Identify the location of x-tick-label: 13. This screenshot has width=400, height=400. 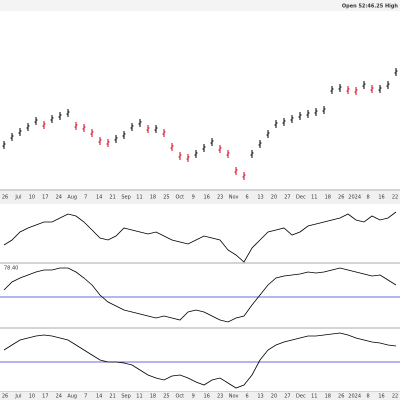
(260, 198).